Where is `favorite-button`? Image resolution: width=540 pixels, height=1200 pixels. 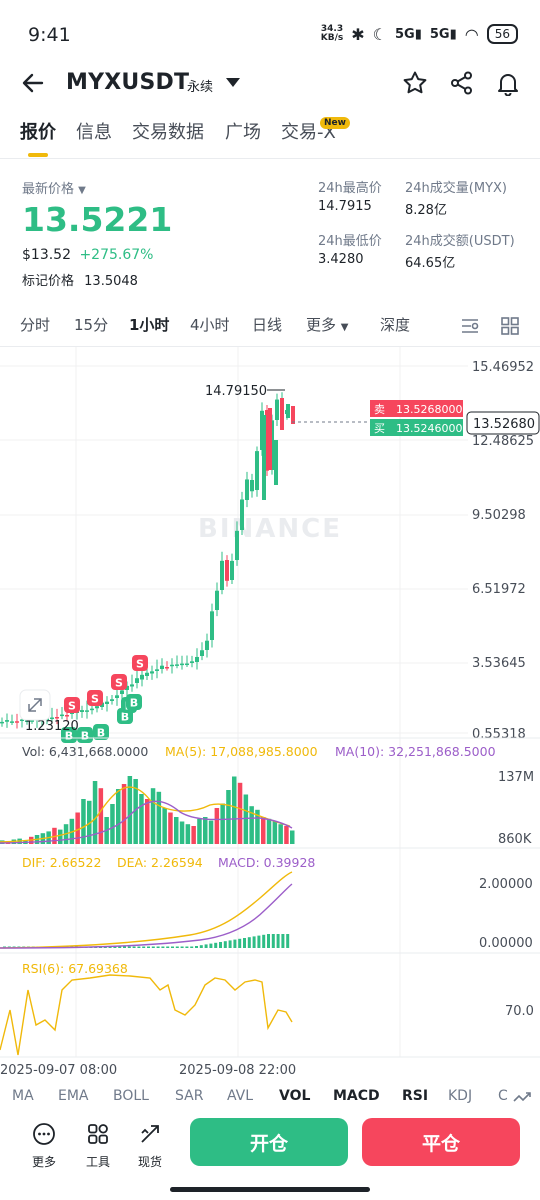 favorite-button is located at coordinates (416, 84).